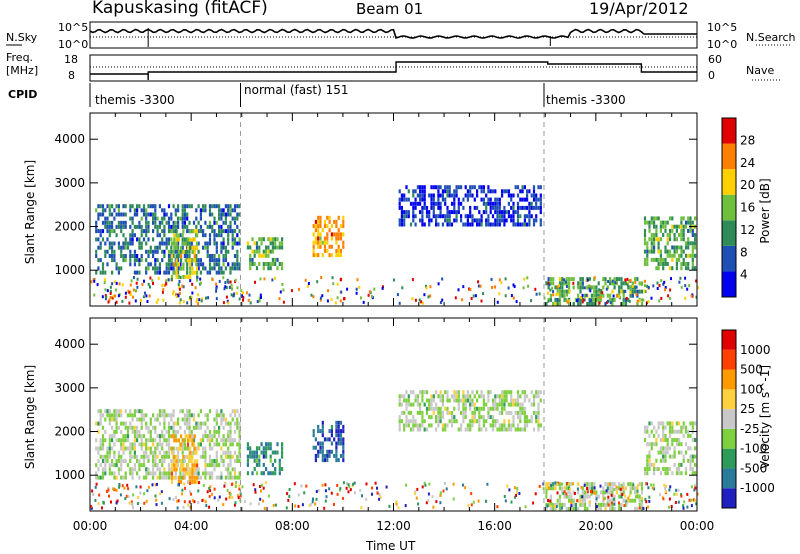  What do you see at coordinates (747, 208) in the screenshot?
I see `power-colorbar-tick-3: 16` at bounding box center [747, 208].